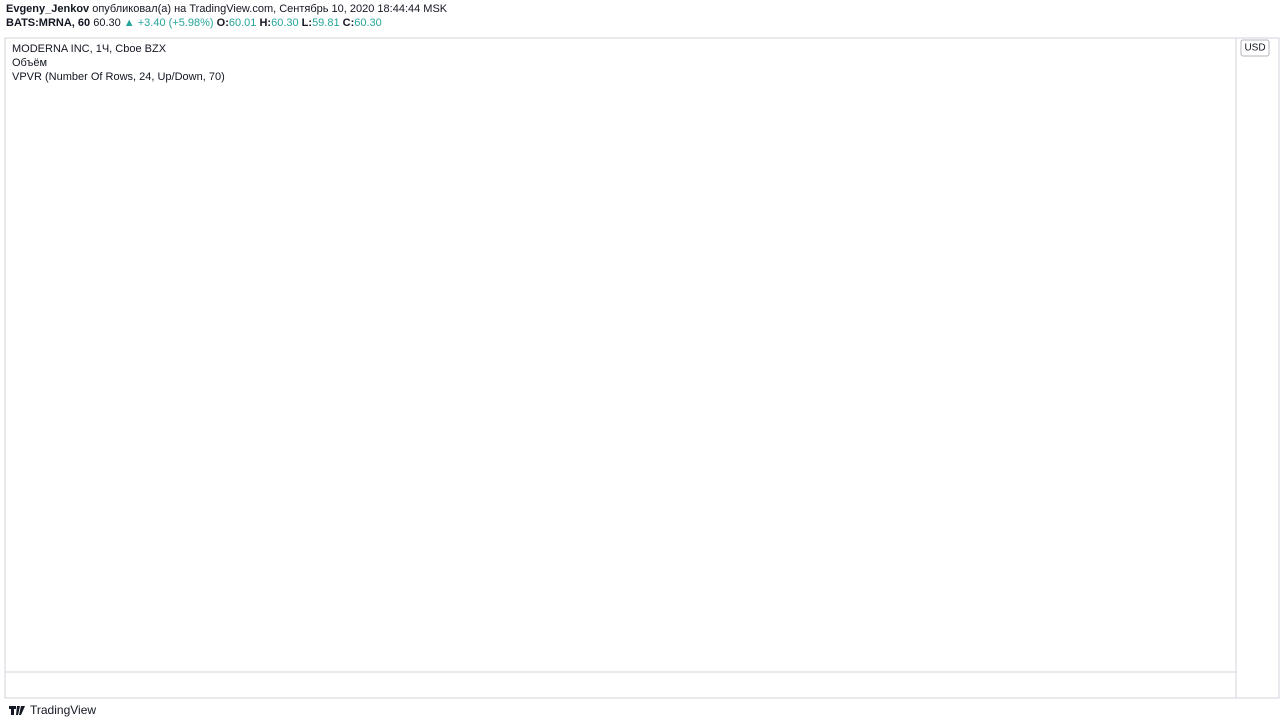 The image size is (1280, 726). I want to click on ohlc-value: 60.01, so click(242, 23).